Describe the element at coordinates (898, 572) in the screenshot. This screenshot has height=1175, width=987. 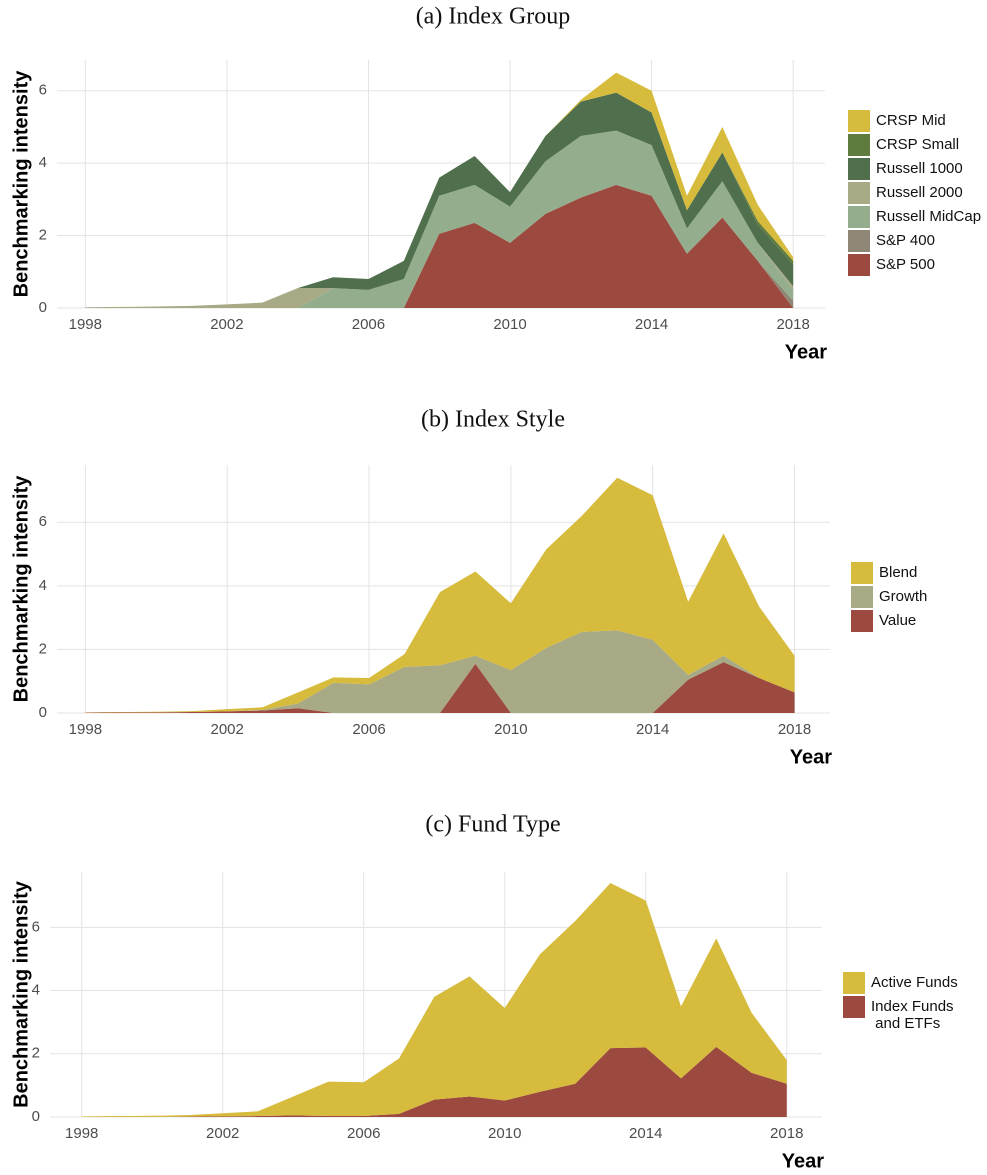
I see `legend-label: Blend` at that location.